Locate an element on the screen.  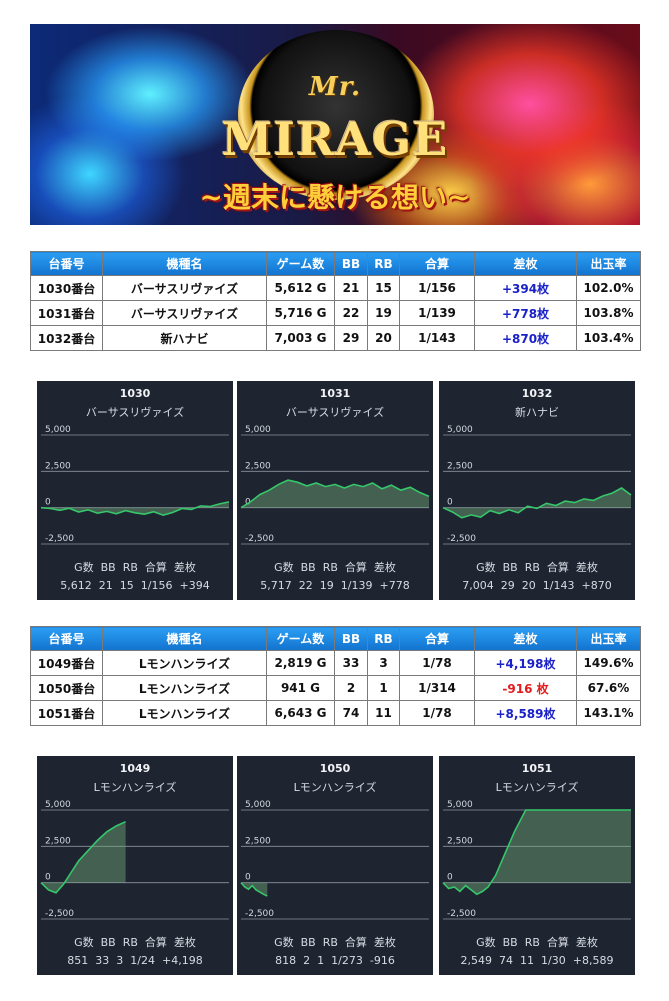
medal-difference: -916 枚 is located at coordinates (525, 688).